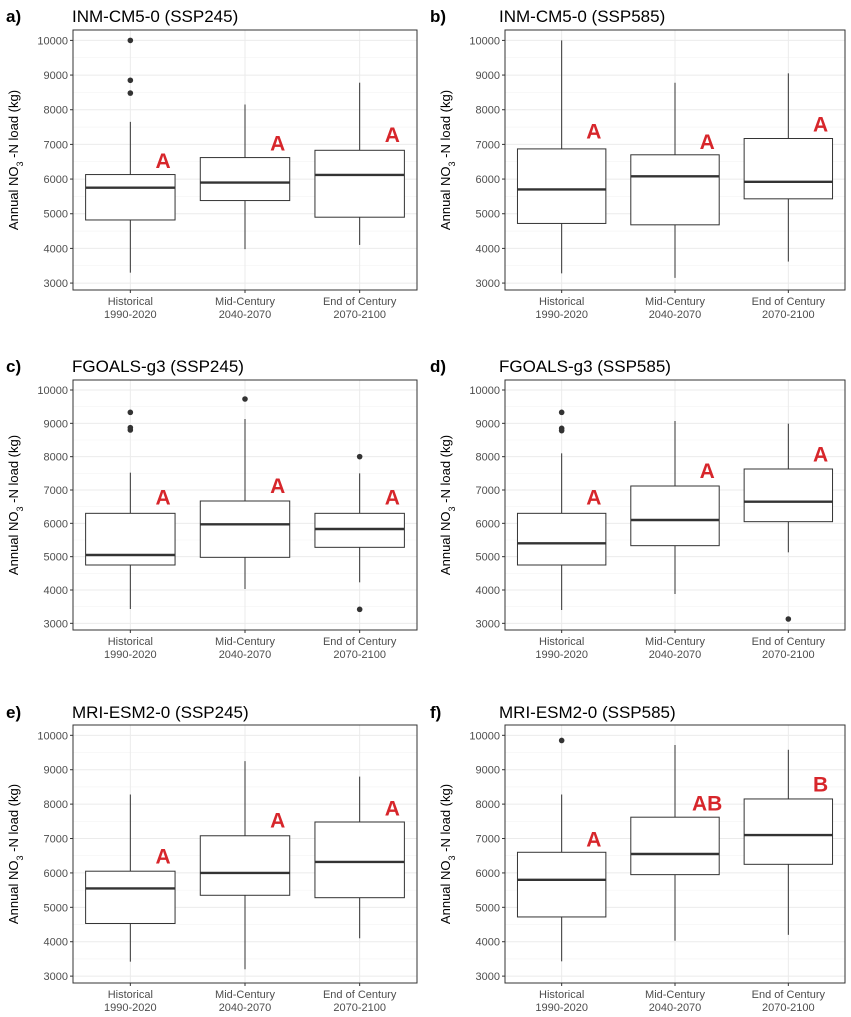 The height and width of the screenshot is (1017, 851). What do you see at coordinates (587, 712) in the screenshot?
I see `panel-title: MRI-ESM2-0 (SSP585)` at bounding box center [587, 712].